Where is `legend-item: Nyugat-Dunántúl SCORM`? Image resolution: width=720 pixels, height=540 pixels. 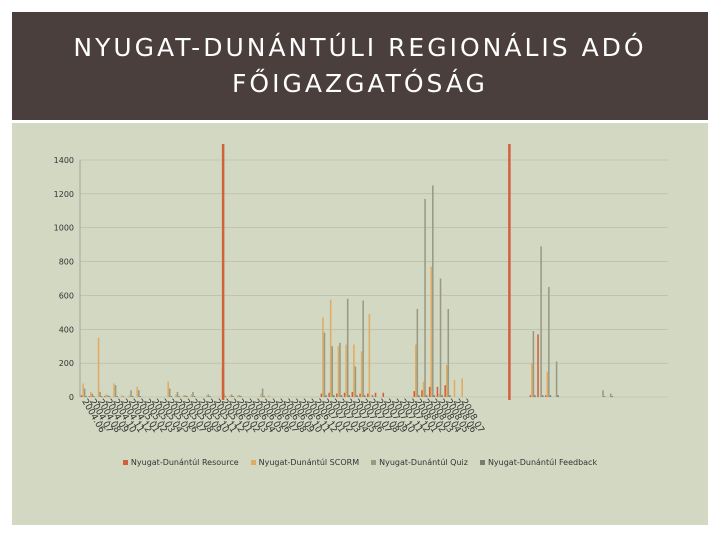
legend-item: Nyugat-Dunántúl SCORM is located at coordinates (305, 462).